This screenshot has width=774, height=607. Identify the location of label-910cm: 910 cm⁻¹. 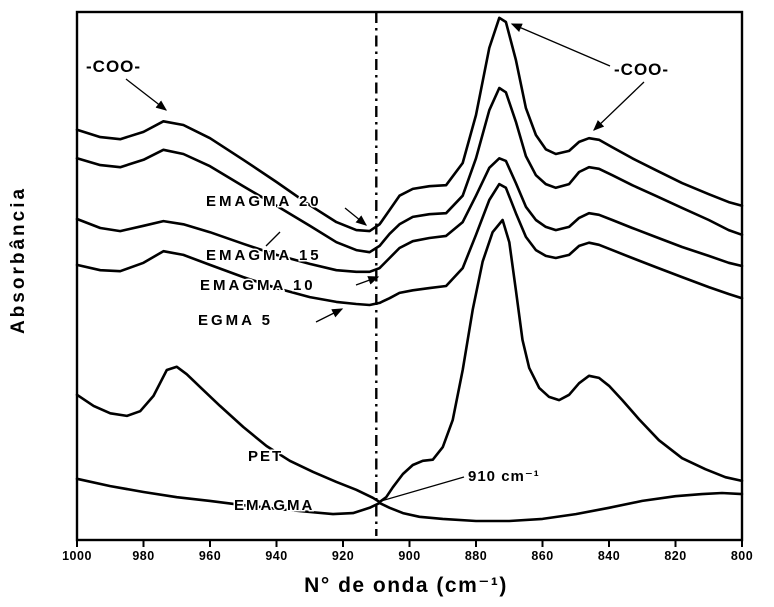
(504, 476).